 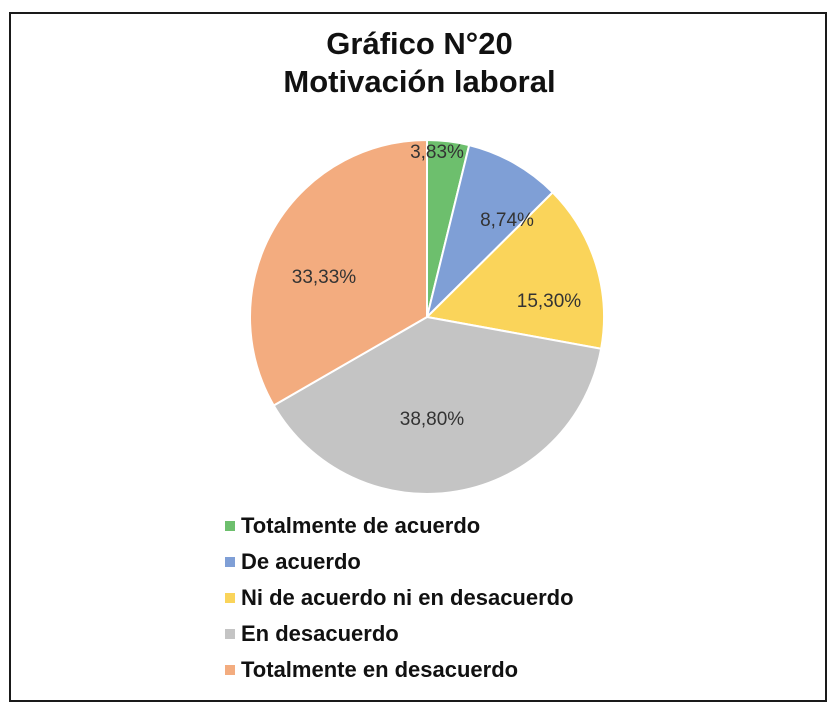 I want to click on legend-label: Totalmente de acuerdo, so click(x=361, y=525).